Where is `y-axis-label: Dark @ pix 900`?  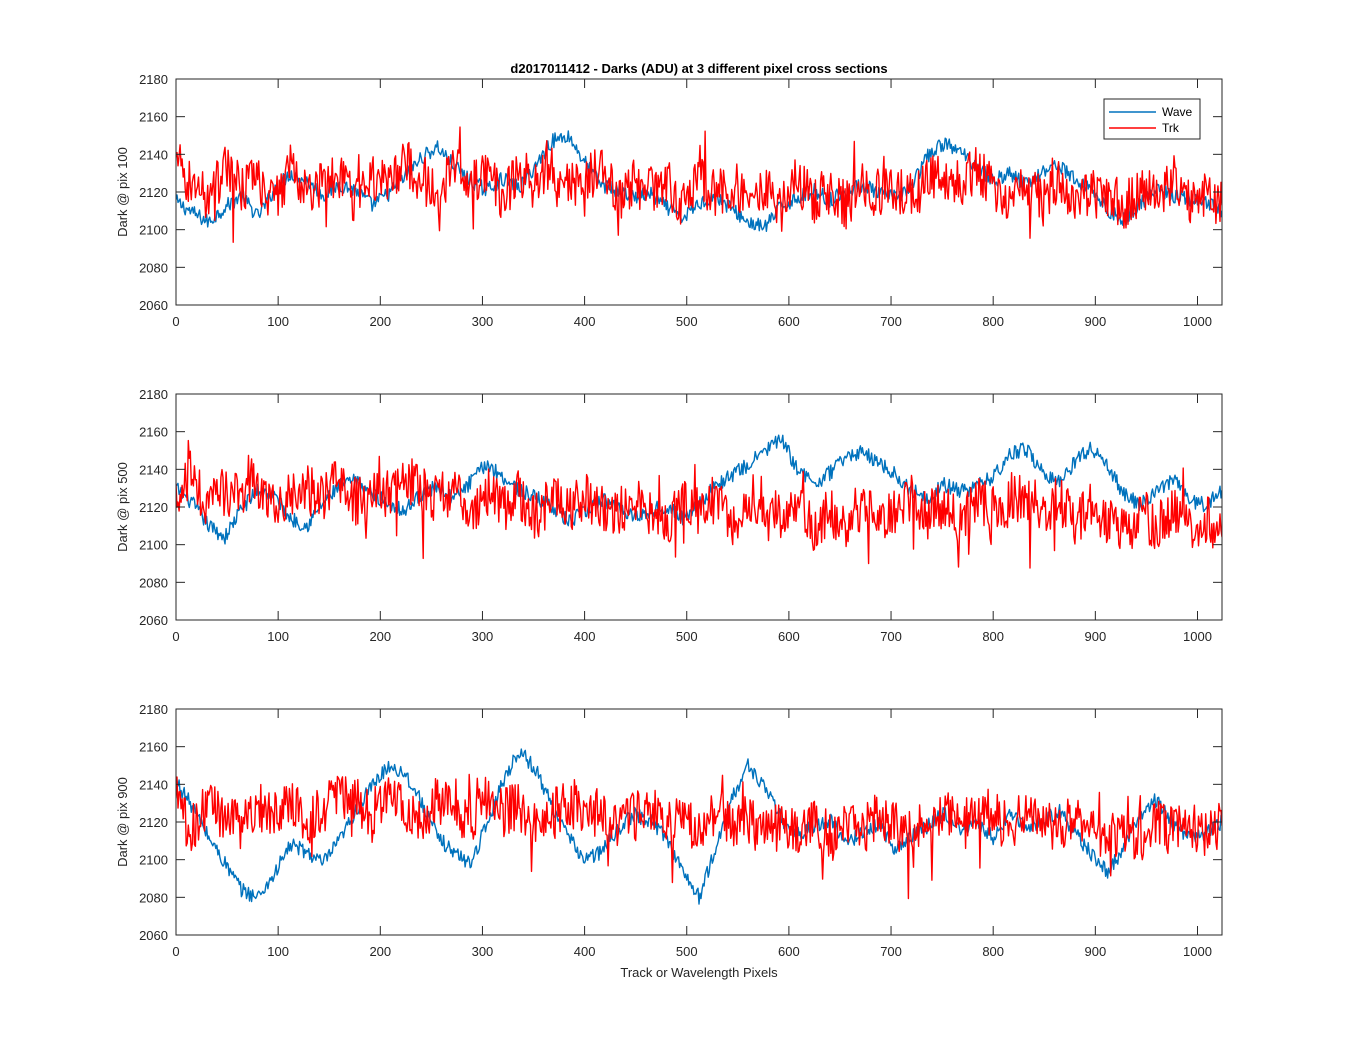 y-axis-label: Dark @ pix 900 is located at coordinates (122, 822).